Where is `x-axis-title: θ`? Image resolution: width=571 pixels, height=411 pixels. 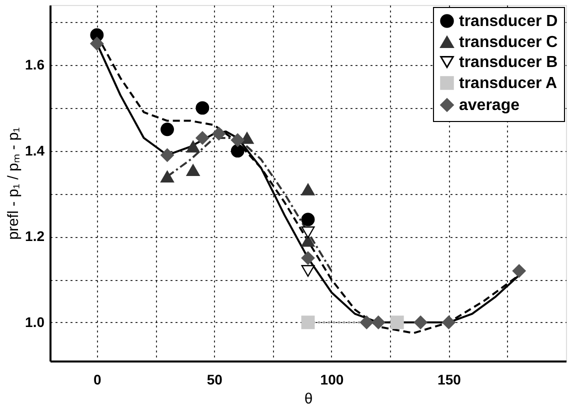
x-axis-title: θ is located at coordinates (308, 399).